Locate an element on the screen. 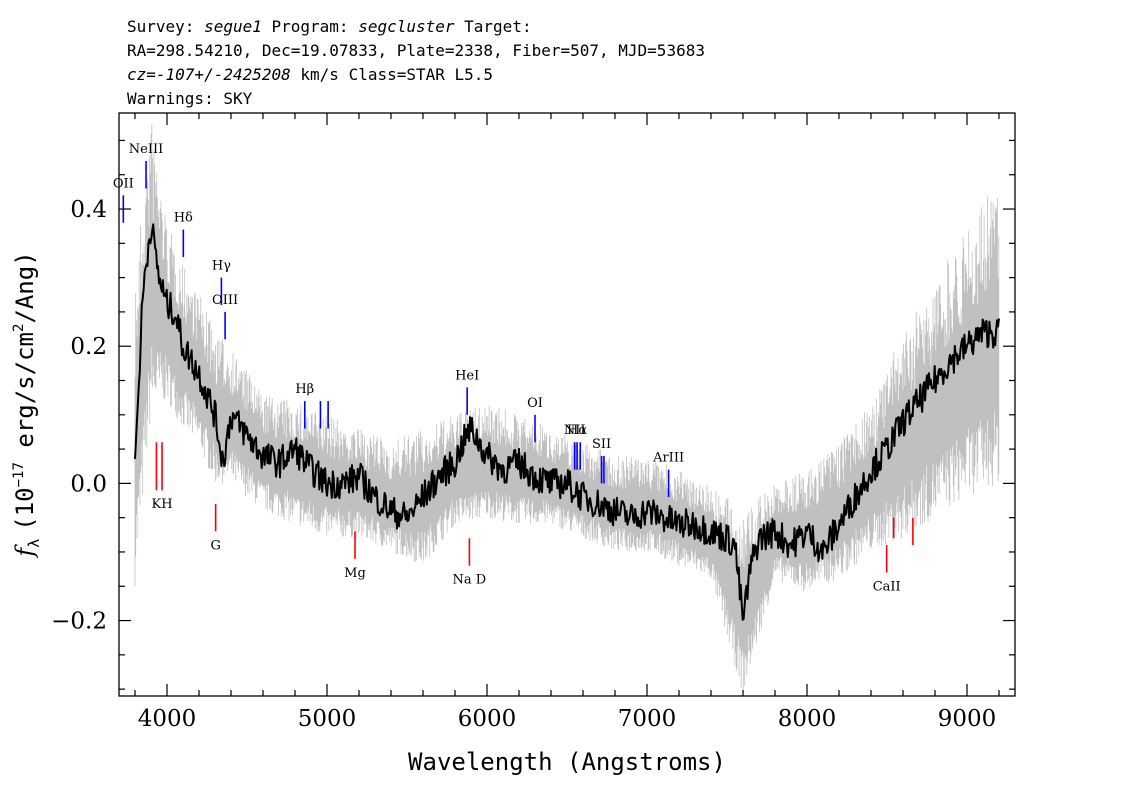 This screenshot has width=1134, height=810. emission-line-label: OII is located at coordinates (123, 183).